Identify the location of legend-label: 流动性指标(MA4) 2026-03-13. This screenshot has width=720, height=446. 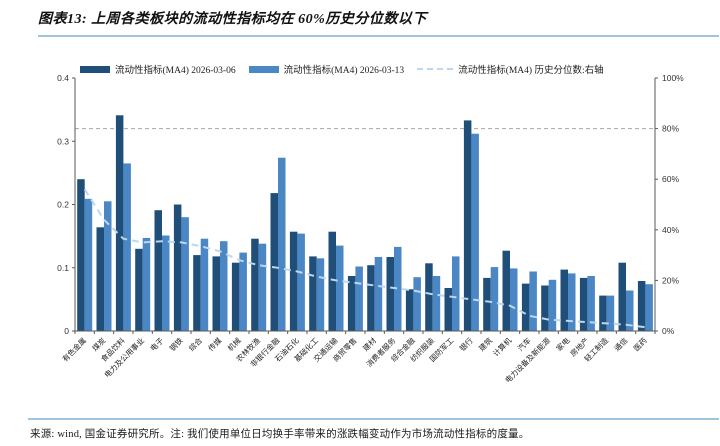
(344, 71).